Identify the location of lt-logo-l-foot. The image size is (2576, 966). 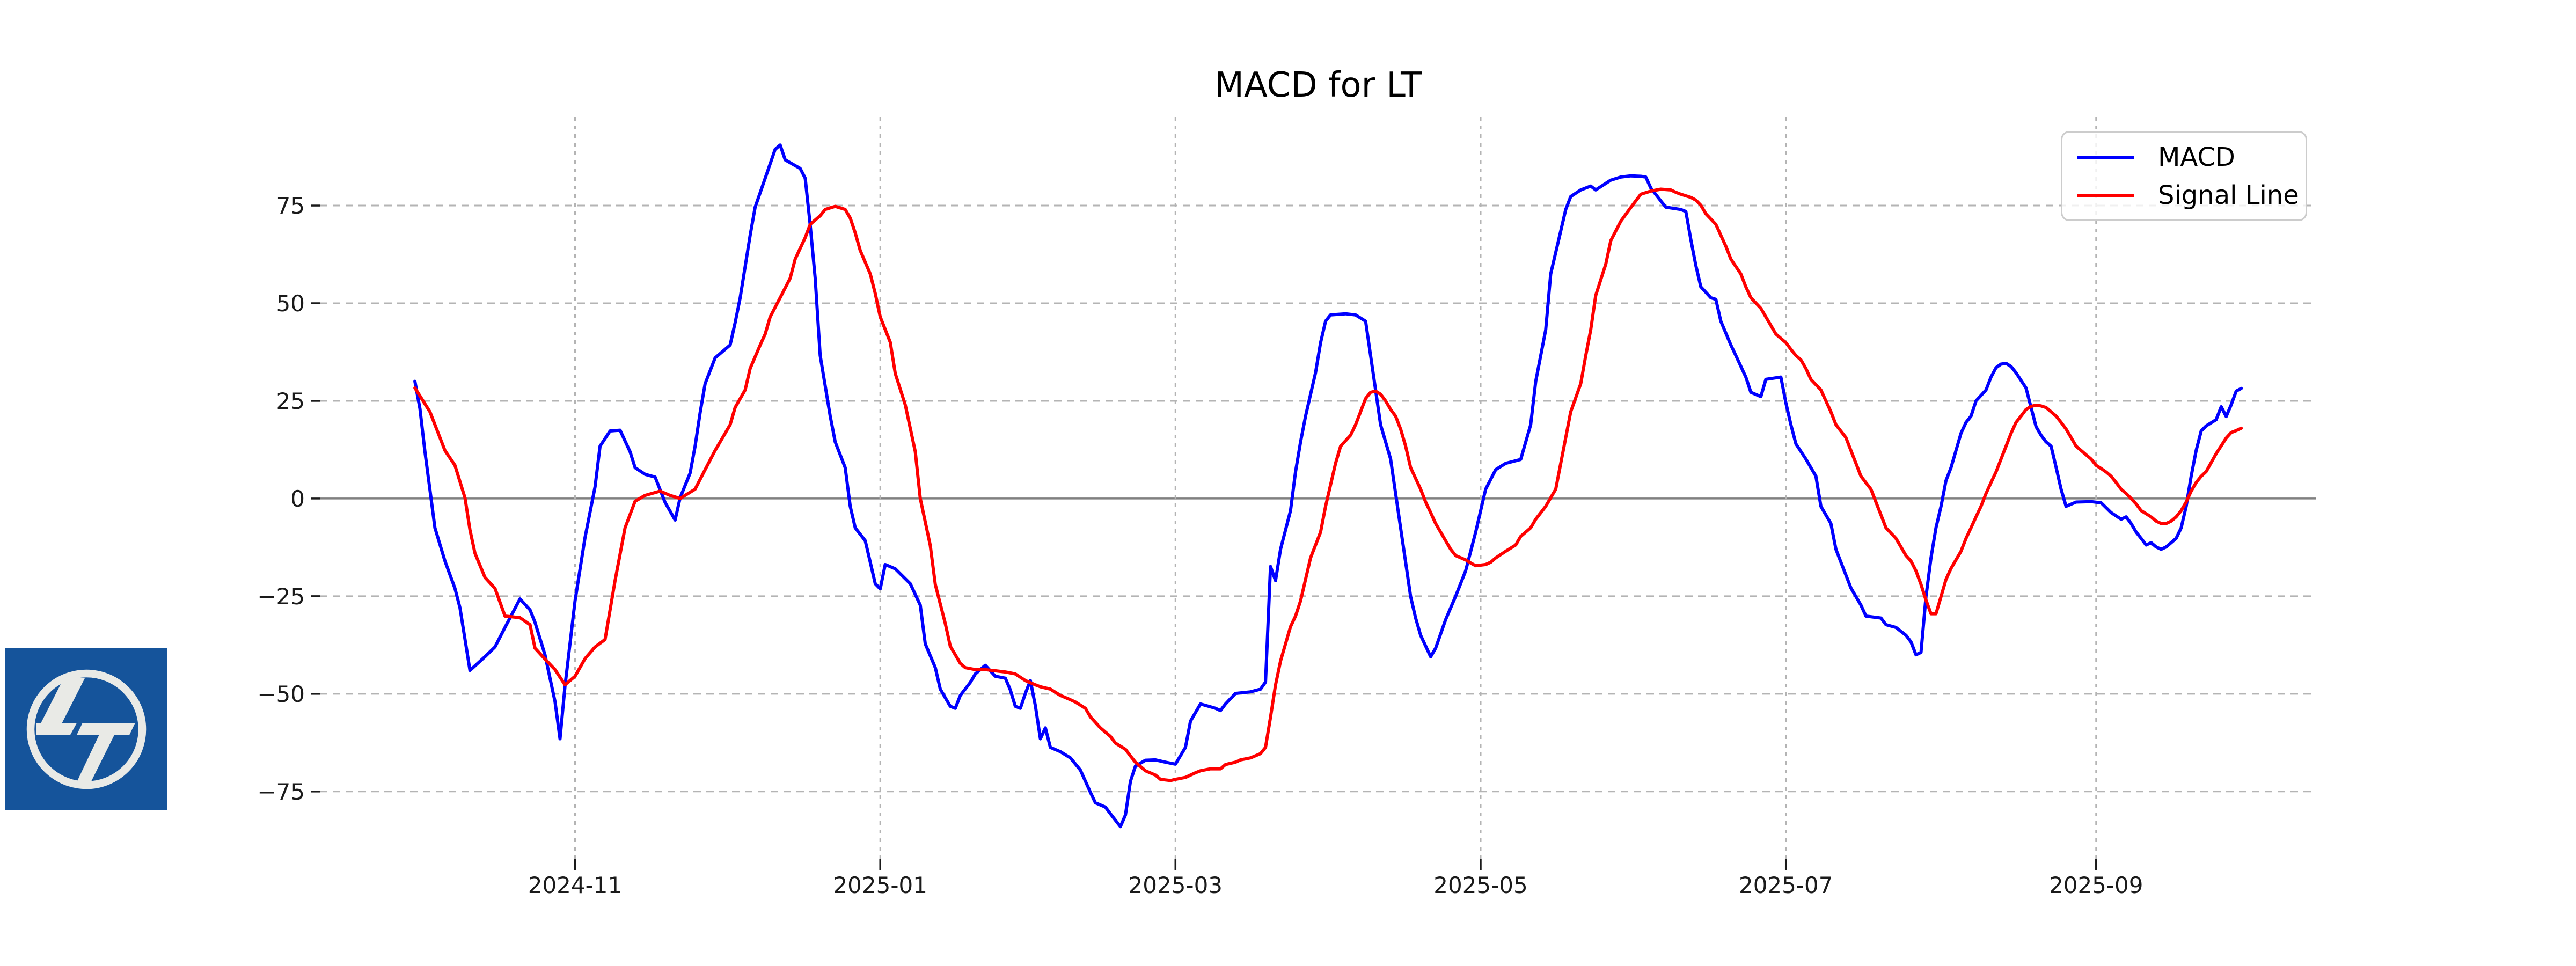
(56, 729).